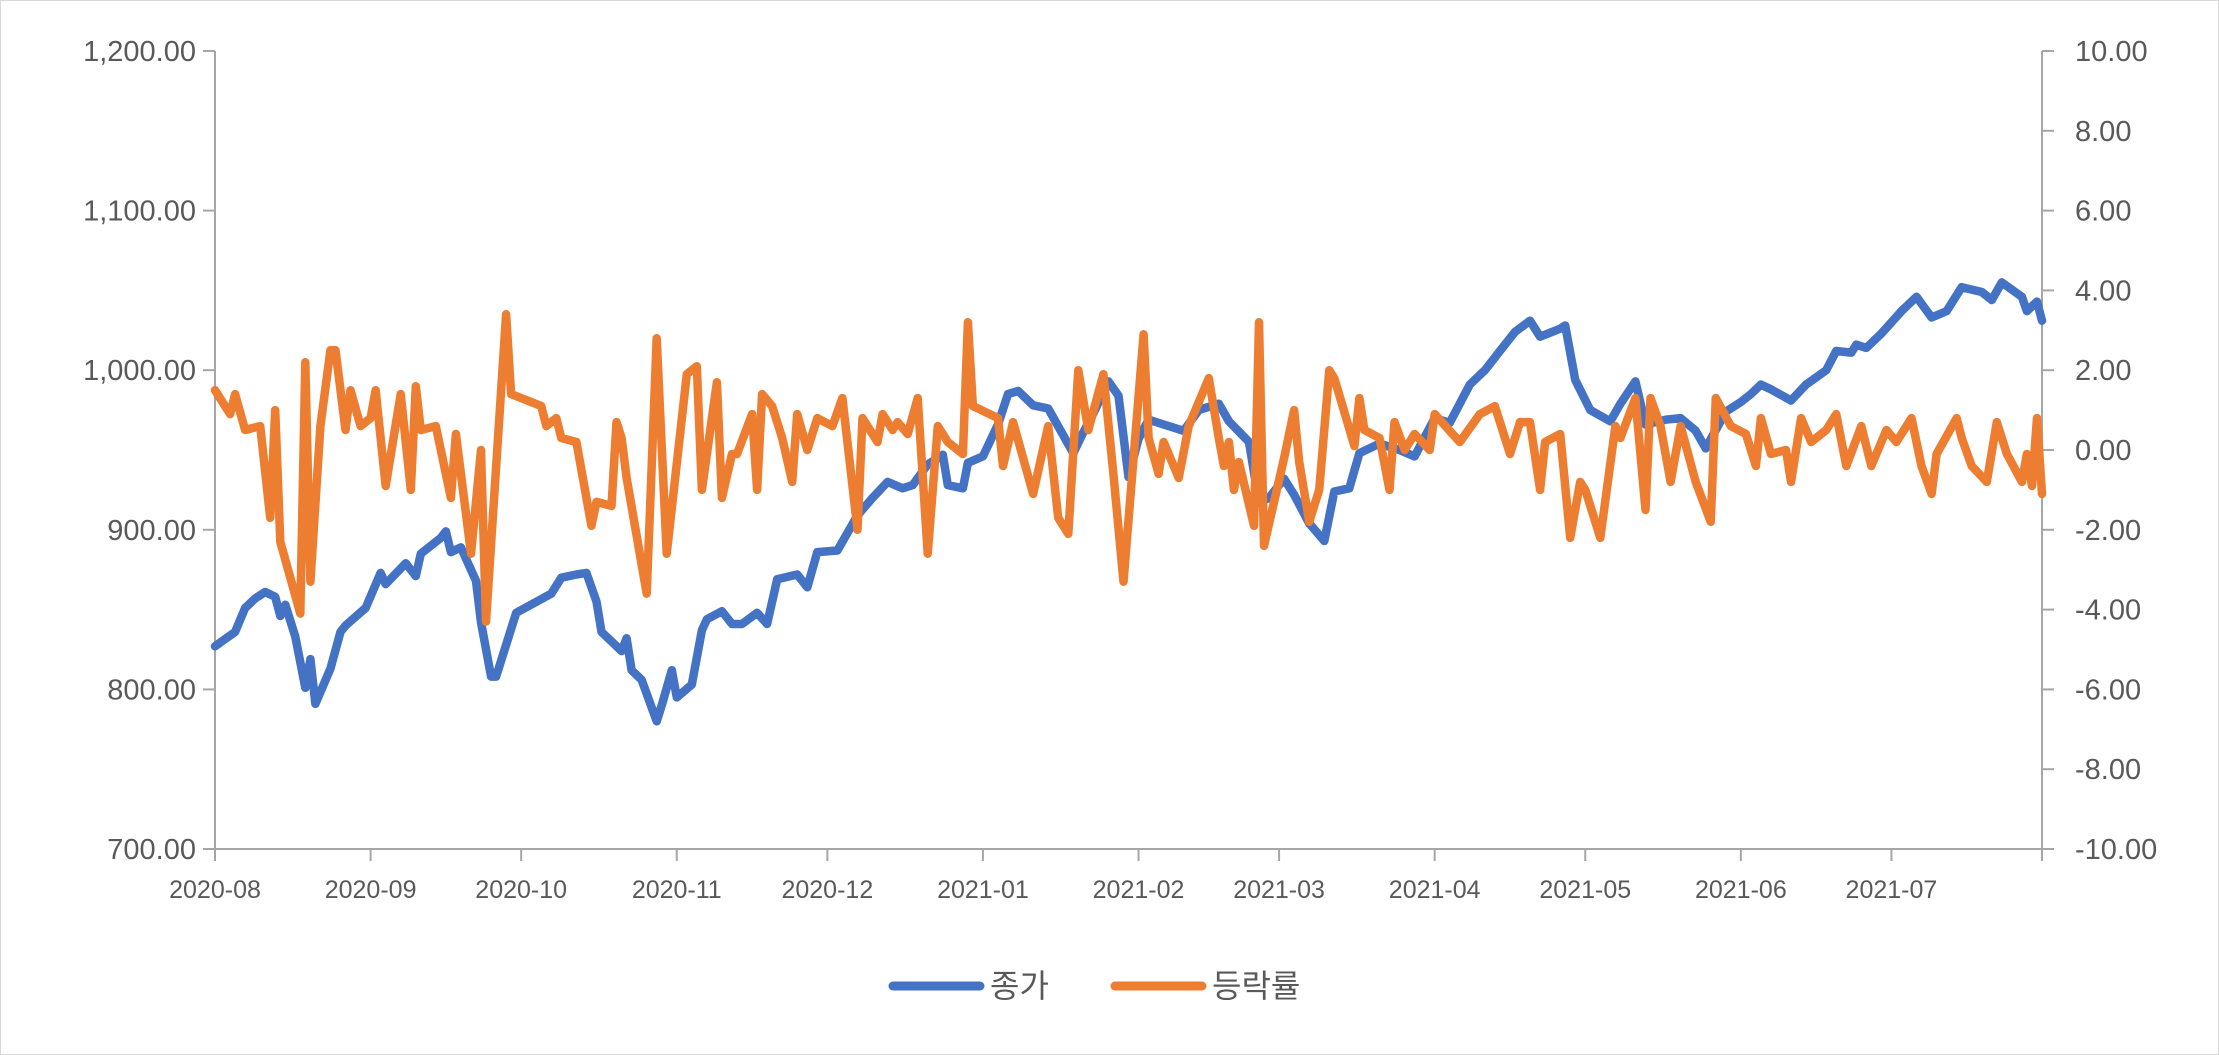  What do you see at coordinates (2111, 52) in the screenshot?
I see `right-tick-label: 10.00` at bounding box center [2111, 52].